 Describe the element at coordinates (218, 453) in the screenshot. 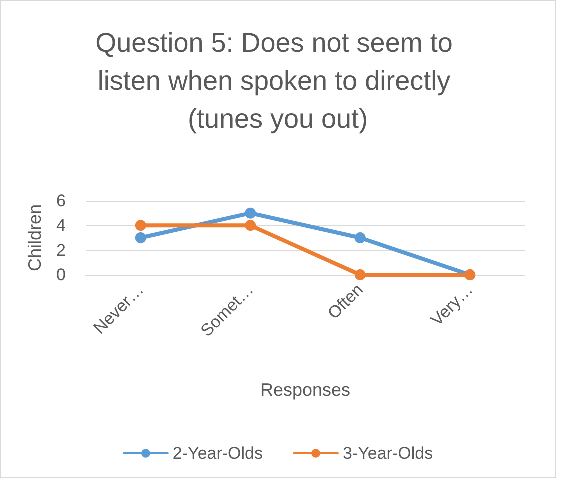

I see `legend-label: 2-Year-Olds` at that location.